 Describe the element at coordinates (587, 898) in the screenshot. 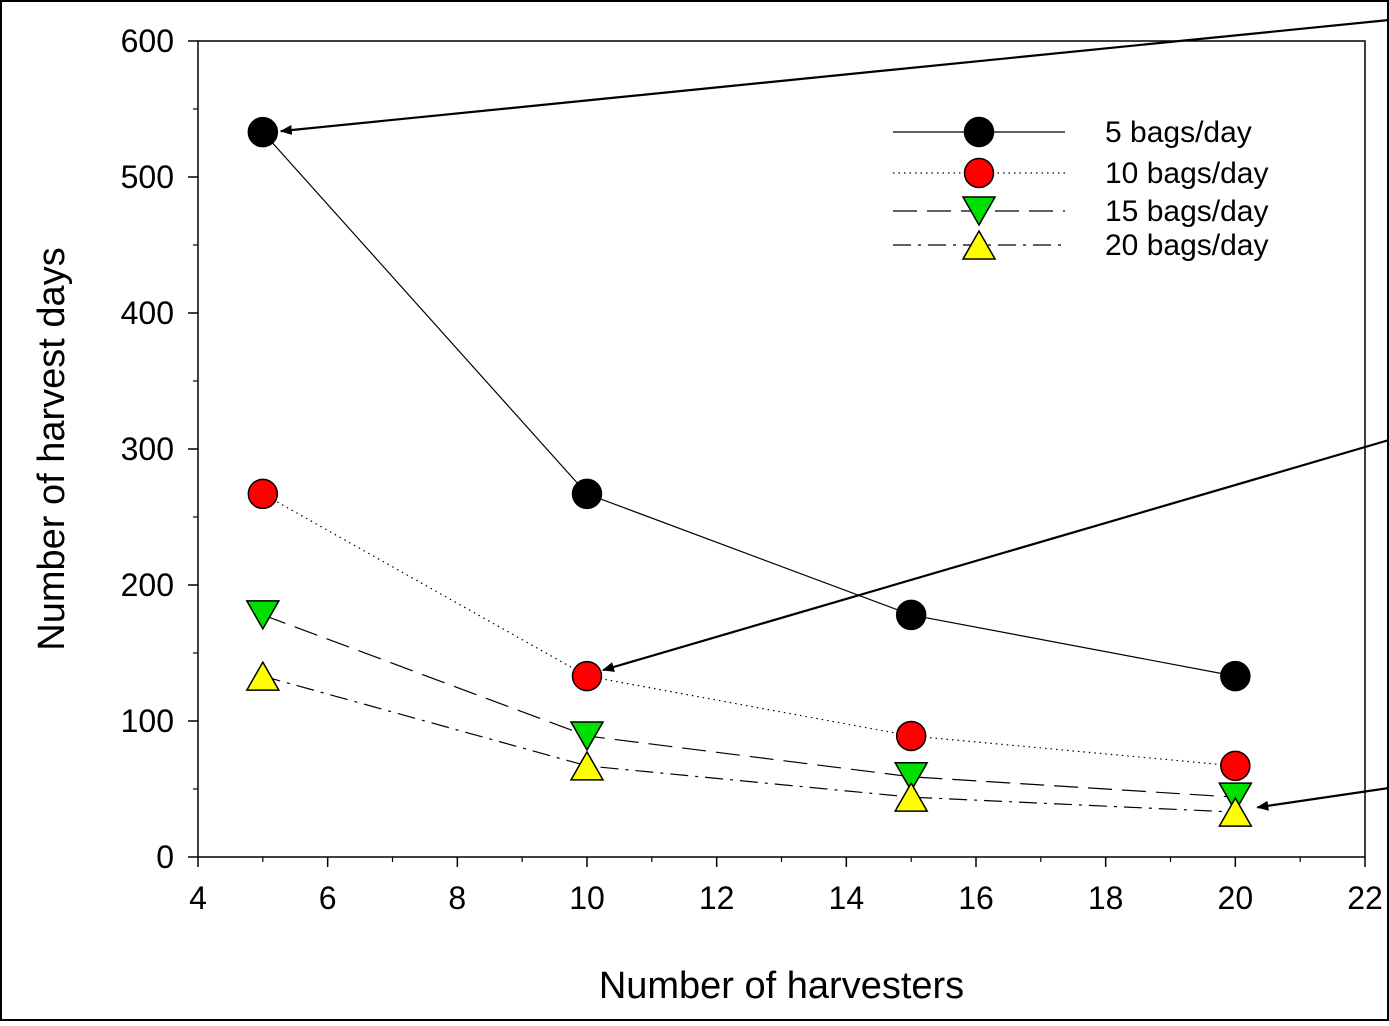

I see `x-tick-label: 10` at that location.